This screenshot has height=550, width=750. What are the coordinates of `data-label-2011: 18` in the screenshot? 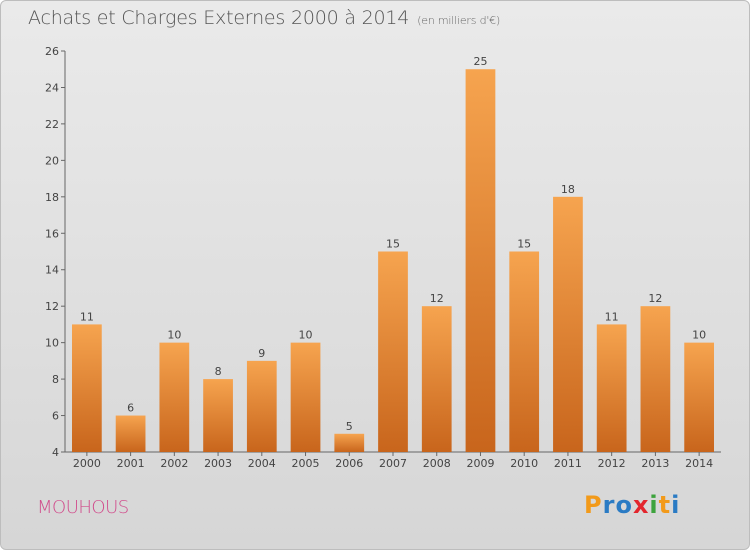 It's located at (568, 189).